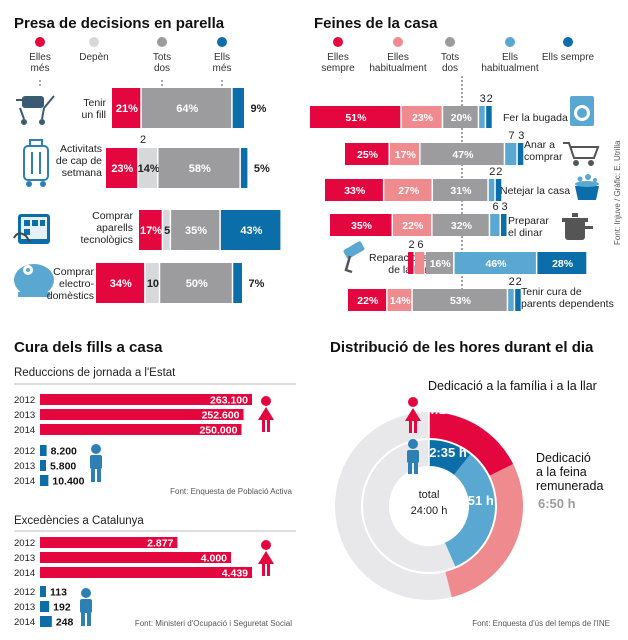  I want to click on decision-label-electrodomestics: Comprar electro-domèstics, so click(71, 284).